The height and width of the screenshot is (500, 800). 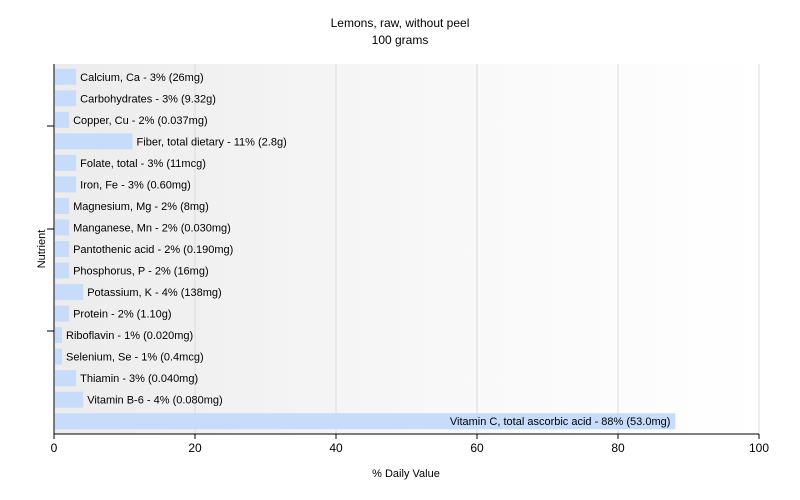 What do you see at coordinates (152, 228) in the screenshot?
I see `bar-label: Manganese, Mn - 2% (0.030mg)` at bounding box center [152, 228].